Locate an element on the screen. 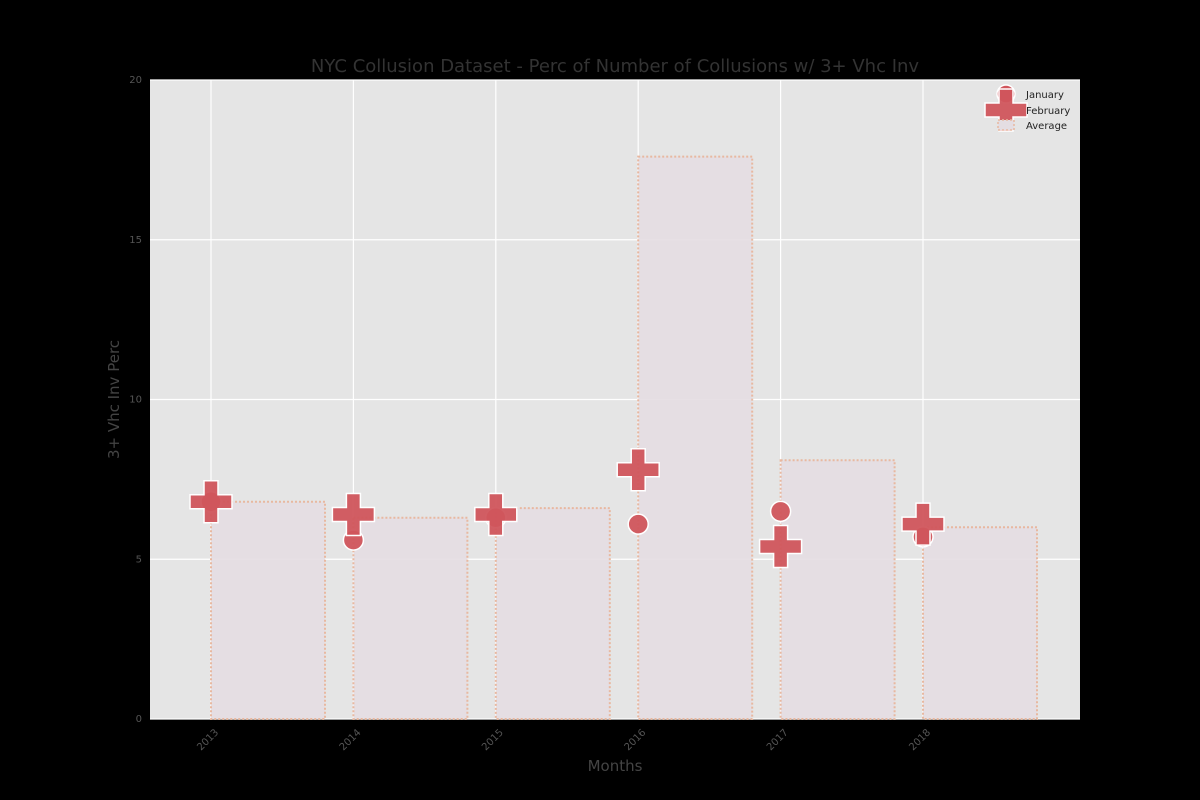 This screenshot has width=1200, height=800. legend-label: January is located at coordinates (1044, 95).